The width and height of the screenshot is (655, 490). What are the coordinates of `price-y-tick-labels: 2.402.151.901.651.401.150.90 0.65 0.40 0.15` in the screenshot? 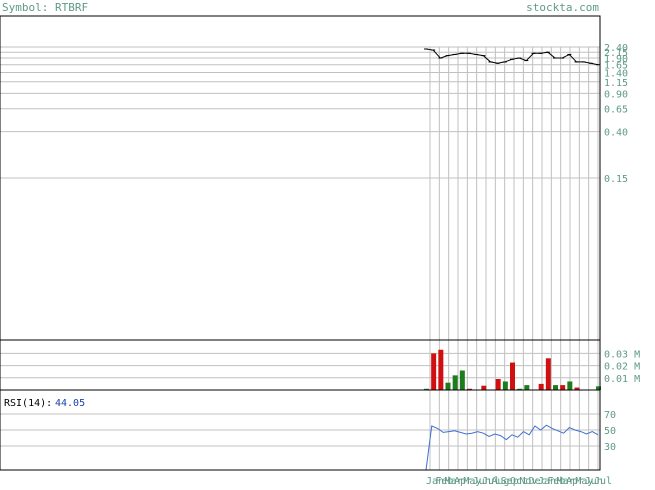 It's located at (616, 114).